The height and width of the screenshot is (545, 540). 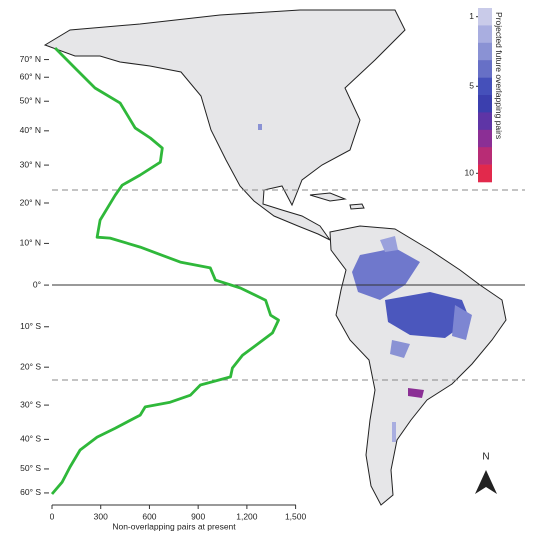 What do you see at coordinates (30, 202) in the screenshot?
I see `y-tick-label: 20° N` at bounding box center [30, 202].